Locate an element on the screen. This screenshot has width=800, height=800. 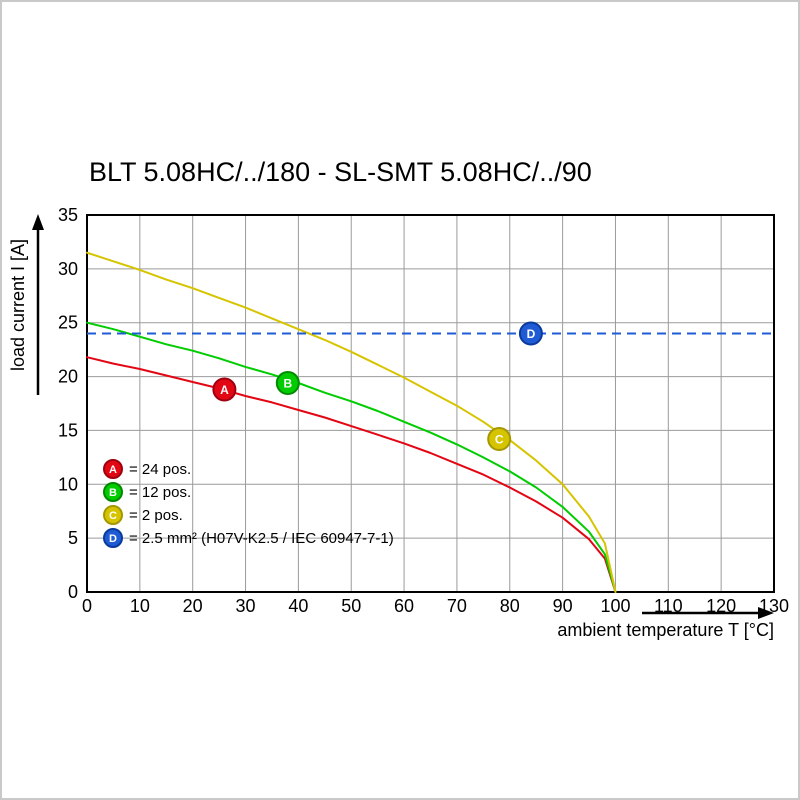
marker-letter-A: A is located at coordinates (224, 390).